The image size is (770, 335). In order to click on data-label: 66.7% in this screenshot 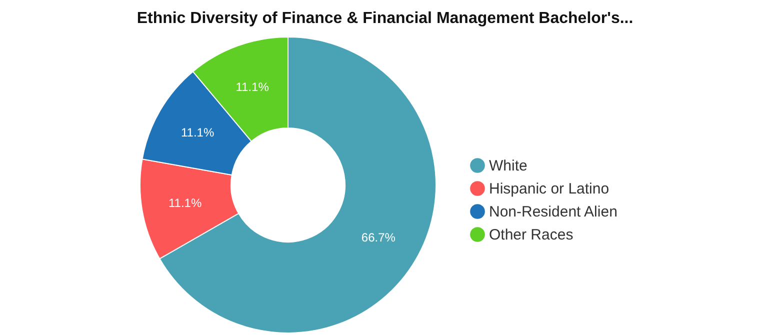, I will do `click(378, 237)`.